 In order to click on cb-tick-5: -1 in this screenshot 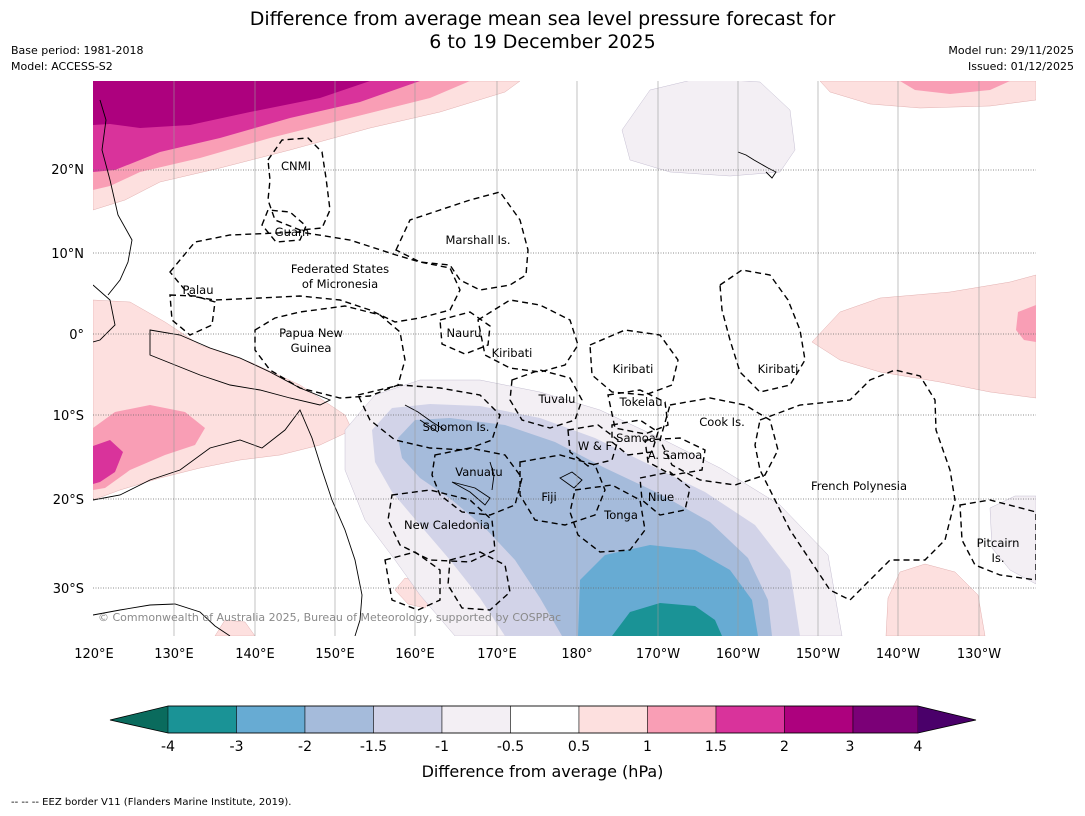, I will do `click(442, 747)`.